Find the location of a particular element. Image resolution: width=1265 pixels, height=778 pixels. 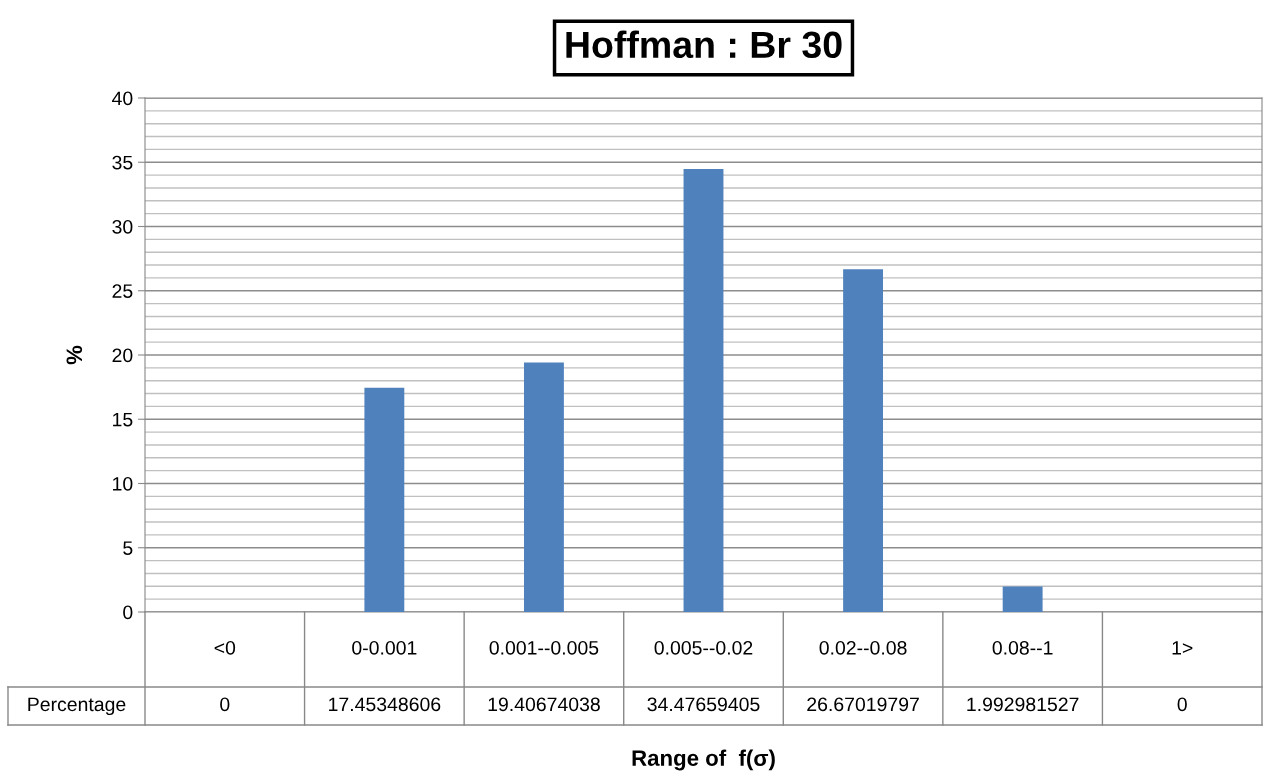

y-tick-label: 35 is located at coordinates (122, 162).